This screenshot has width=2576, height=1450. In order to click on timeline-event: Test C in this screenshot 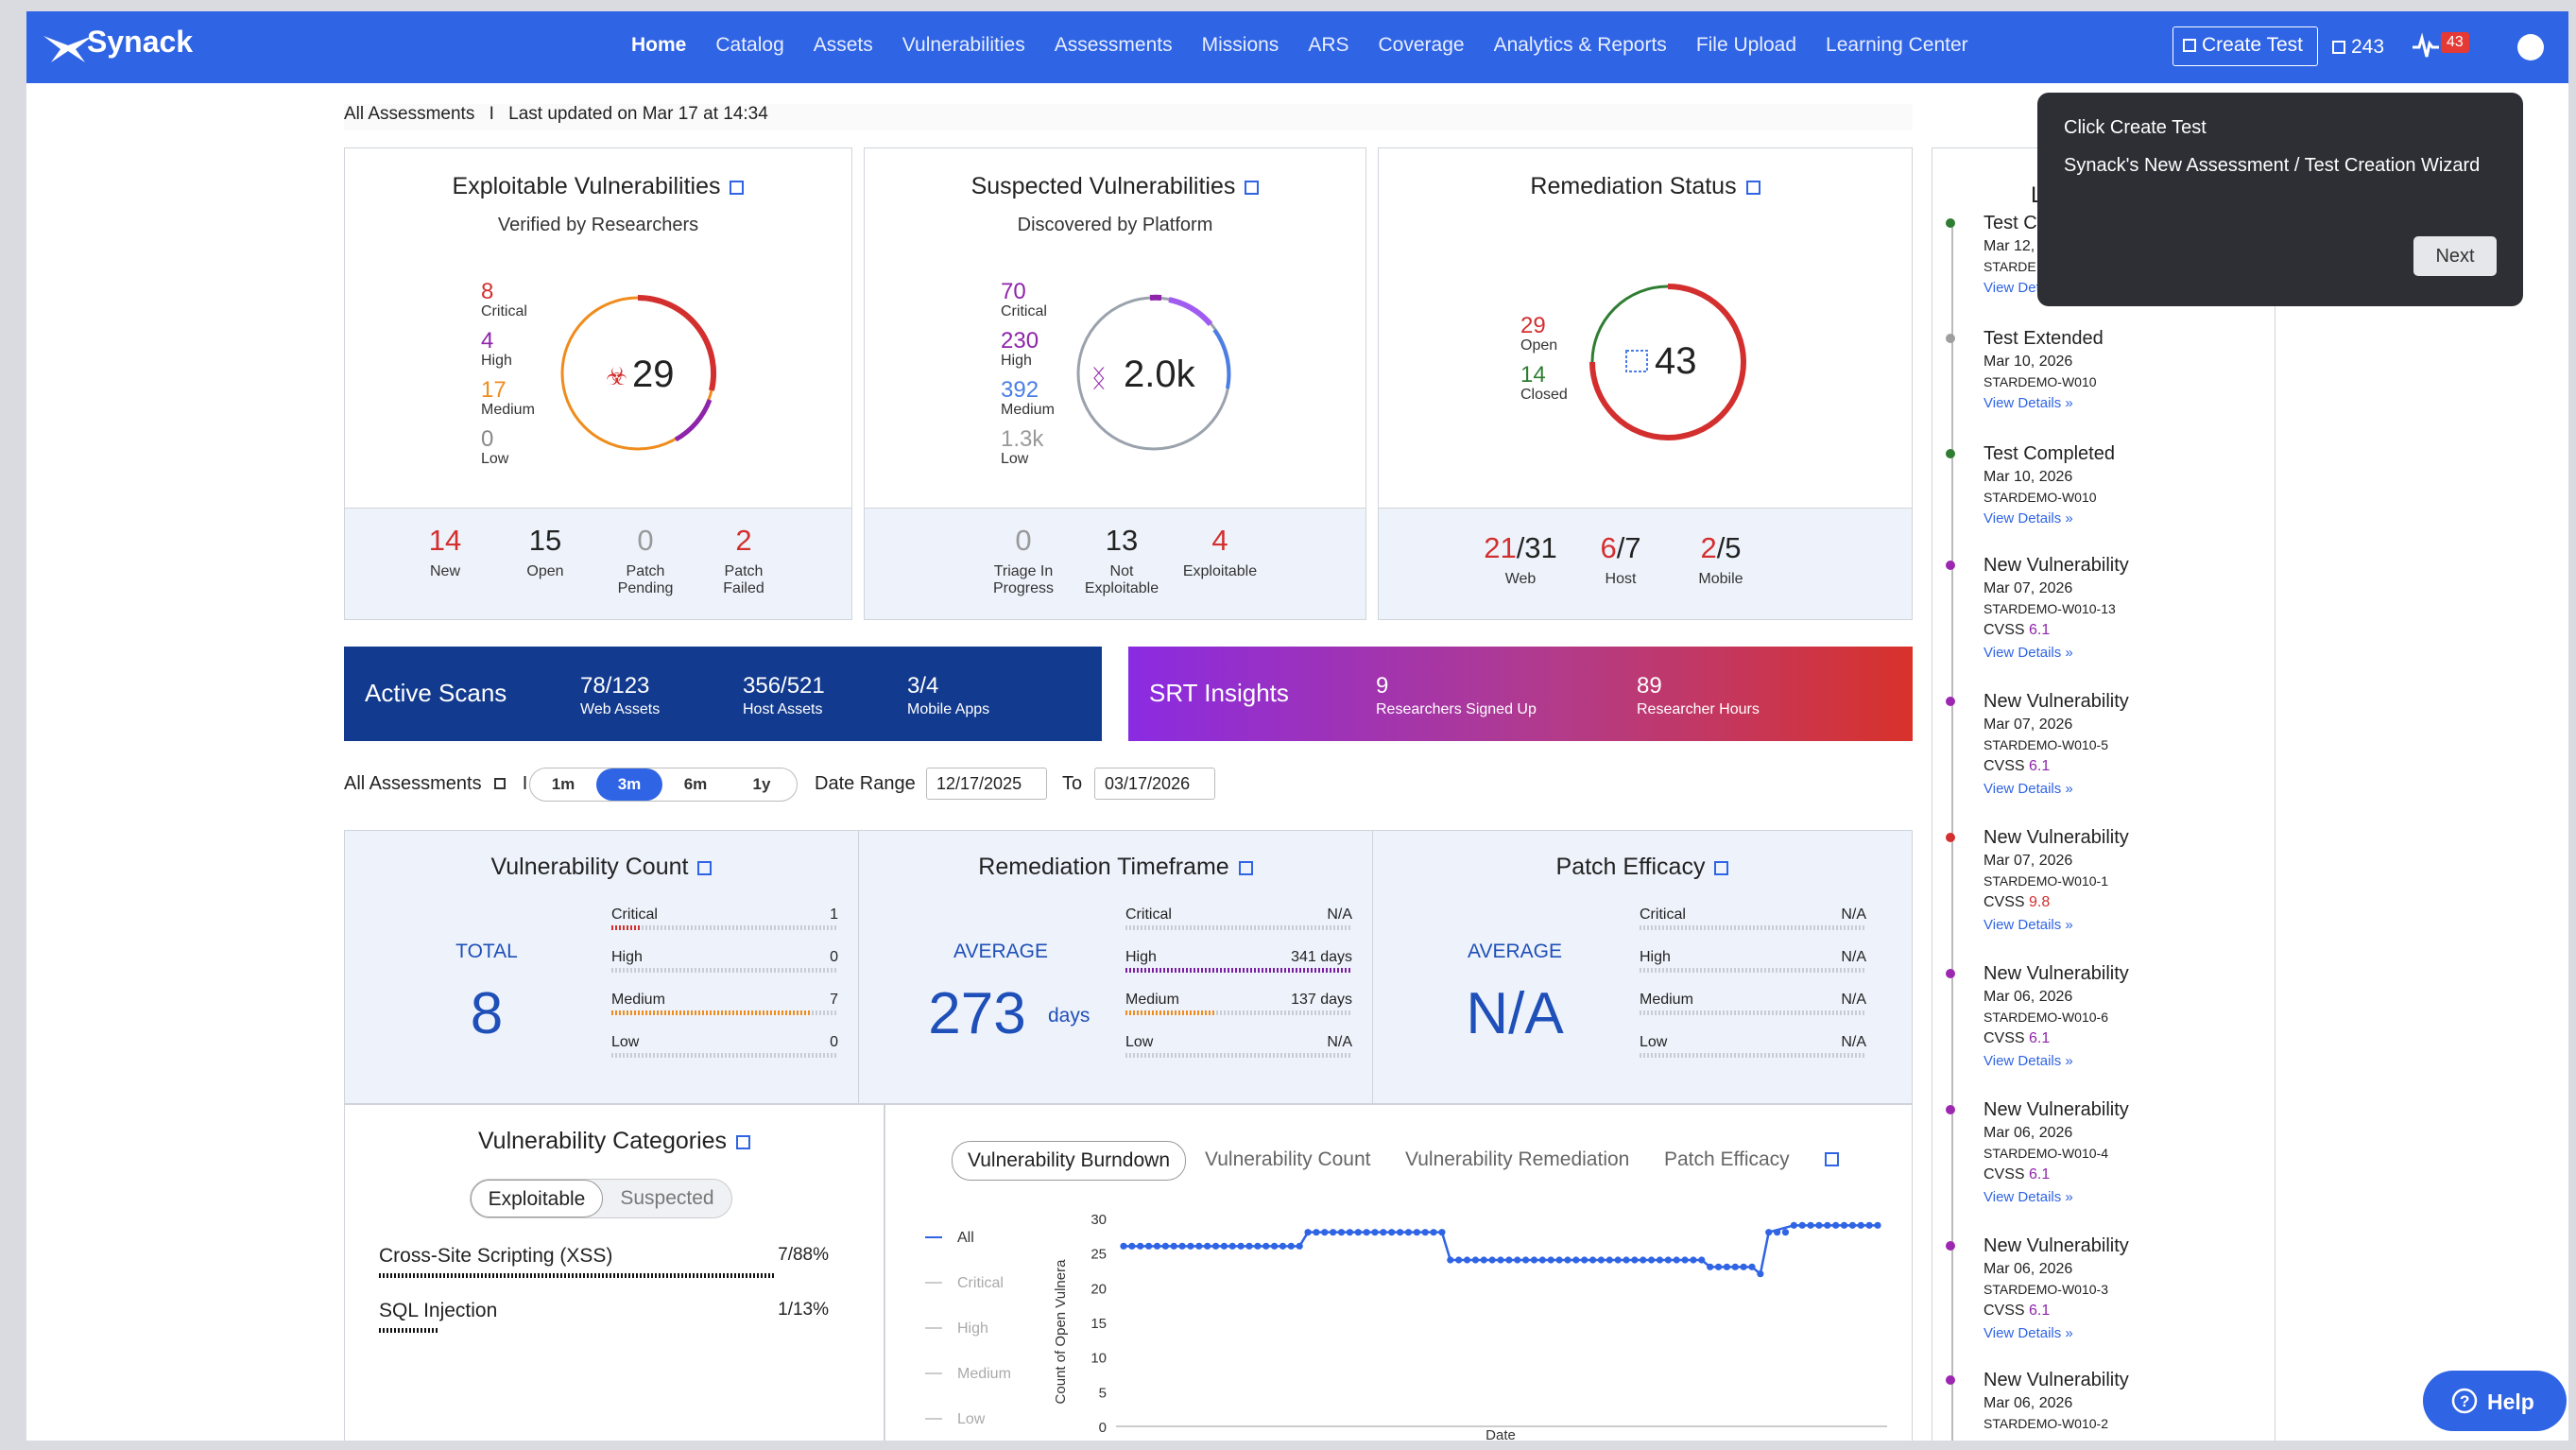, I will do `click(2010, 223)`.